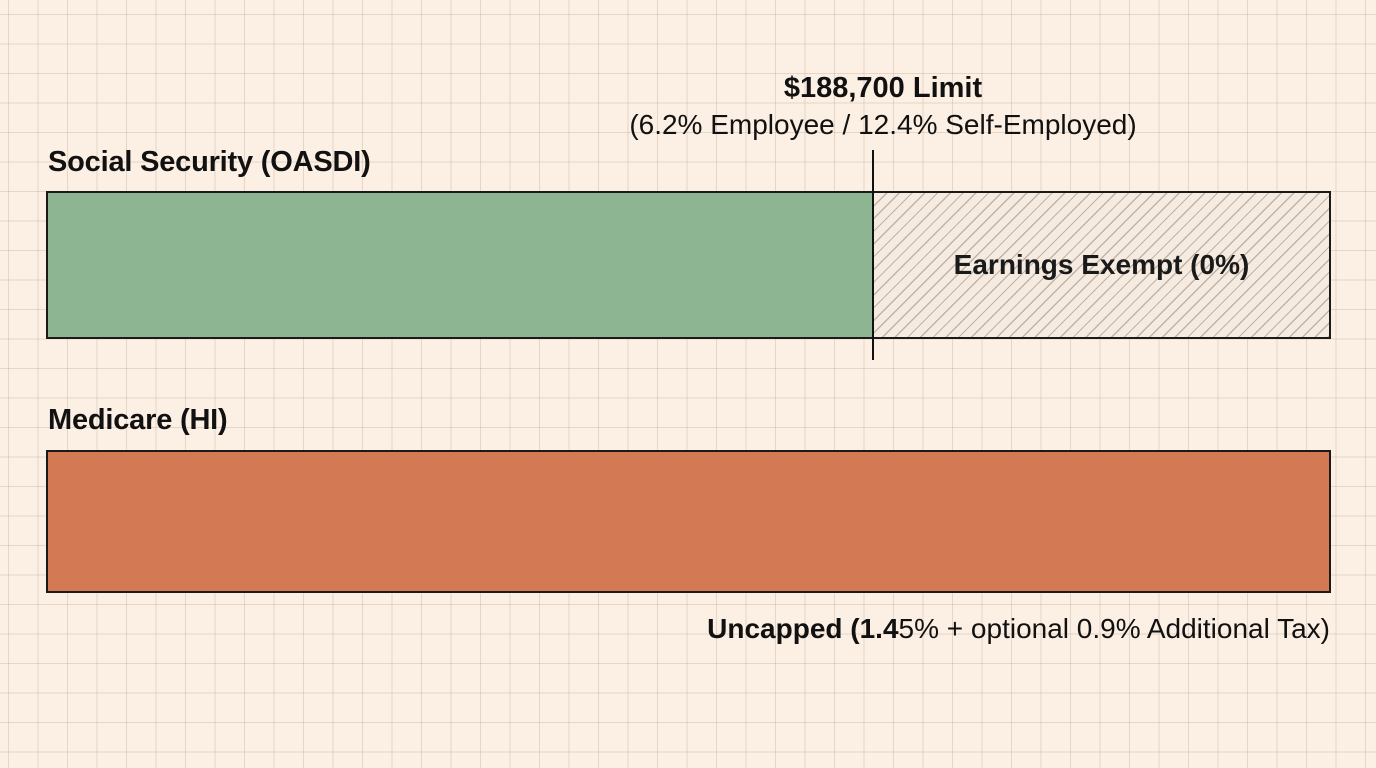 This screenshot has height=768, width=1376. Describe the element at coordinates (209, 162) in the screenshot. I see `social-security-title: Social Security (OASDI)` at that location.